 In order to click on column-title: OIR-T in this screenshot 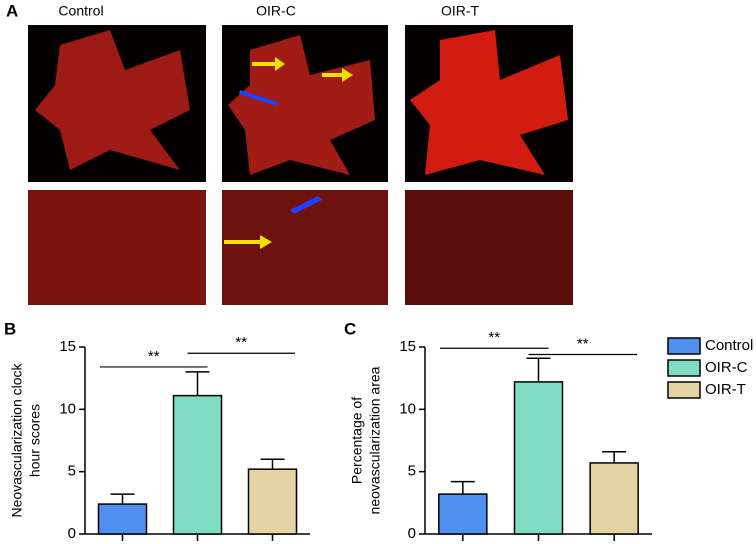, I will do `click(460, 11)`.